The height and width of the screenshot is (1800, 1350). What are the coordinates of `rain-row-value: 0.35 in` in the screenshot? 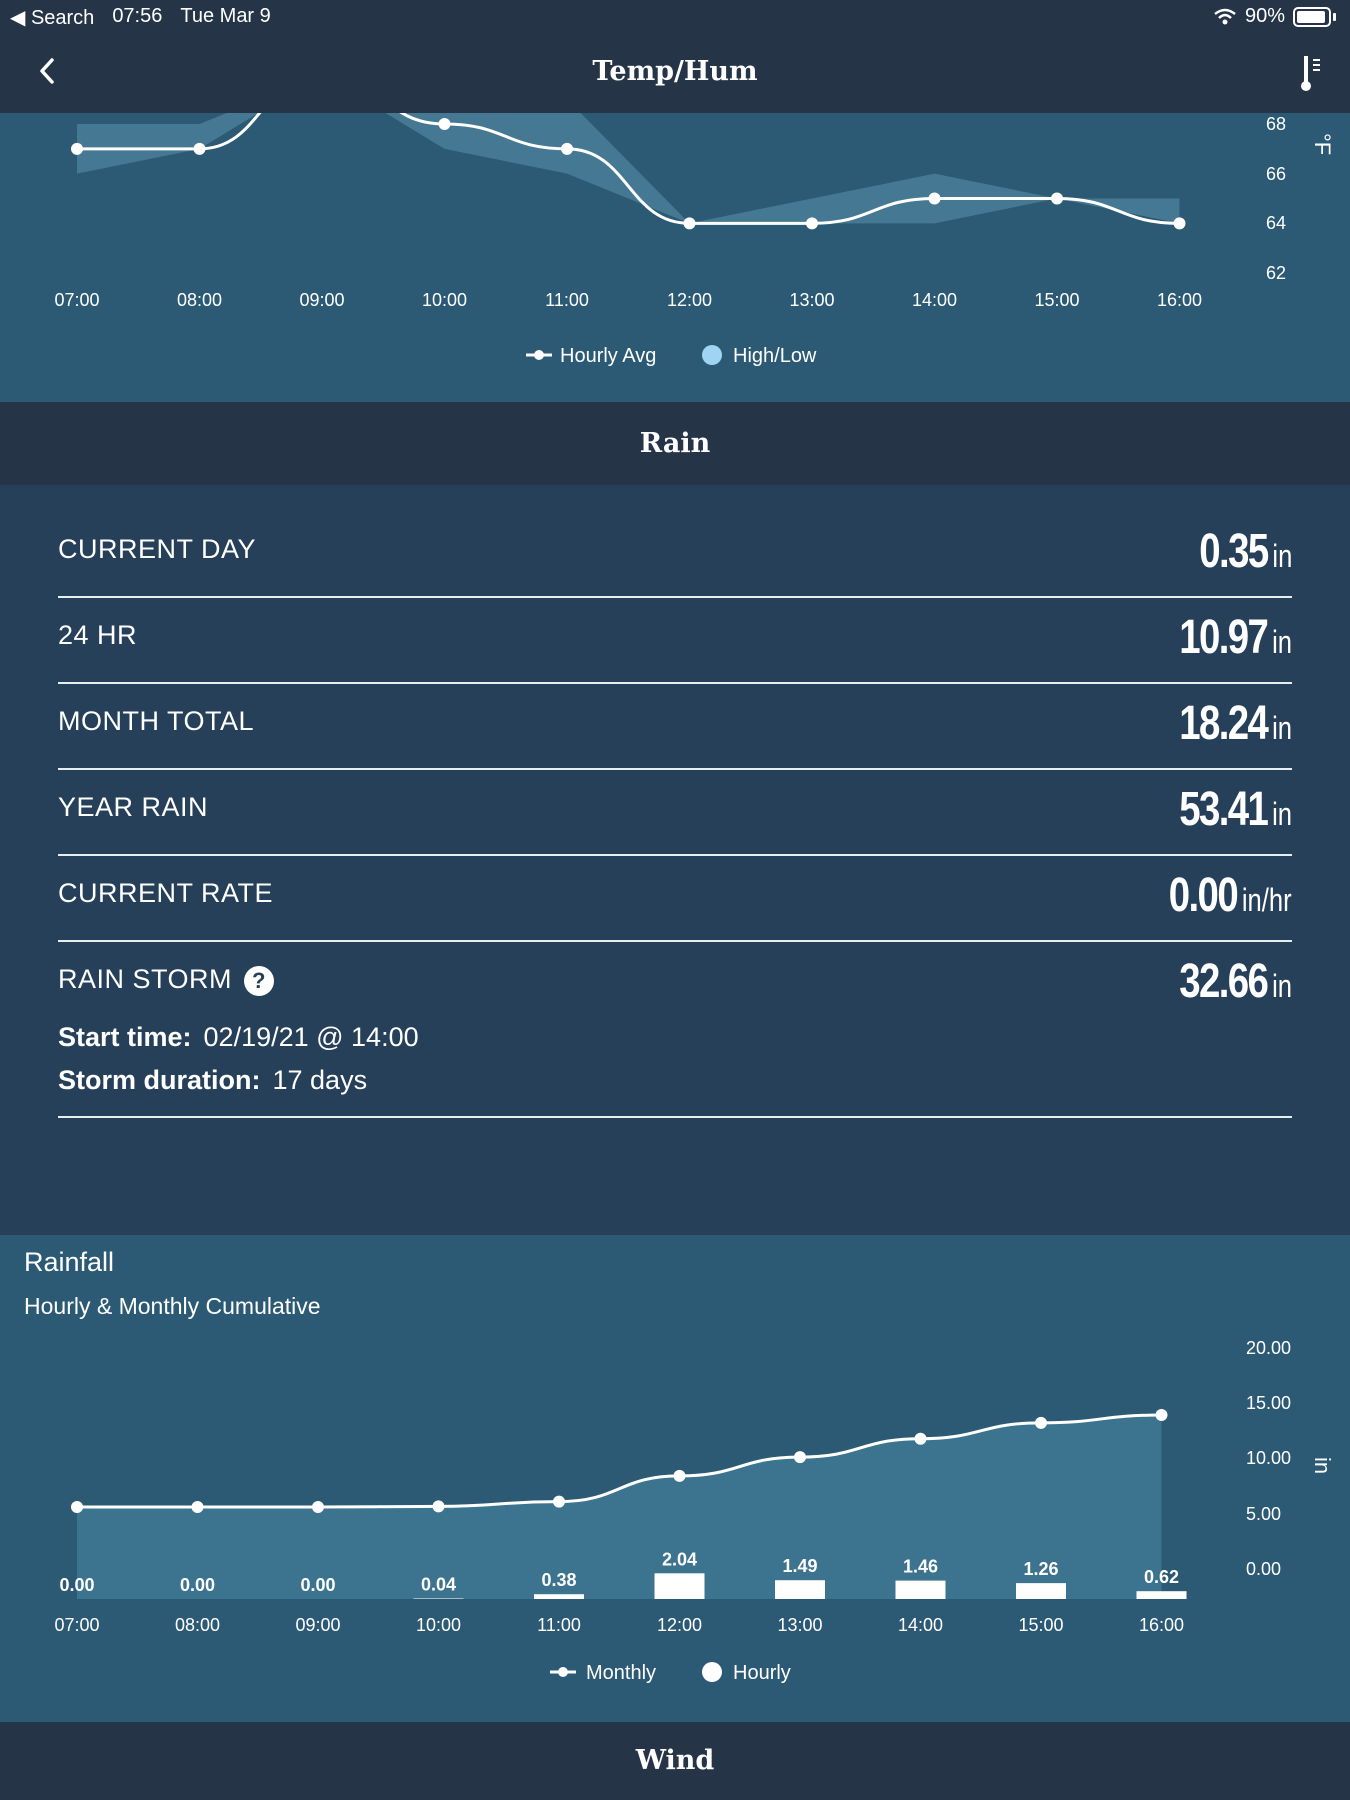 It's located at (1245, 551).